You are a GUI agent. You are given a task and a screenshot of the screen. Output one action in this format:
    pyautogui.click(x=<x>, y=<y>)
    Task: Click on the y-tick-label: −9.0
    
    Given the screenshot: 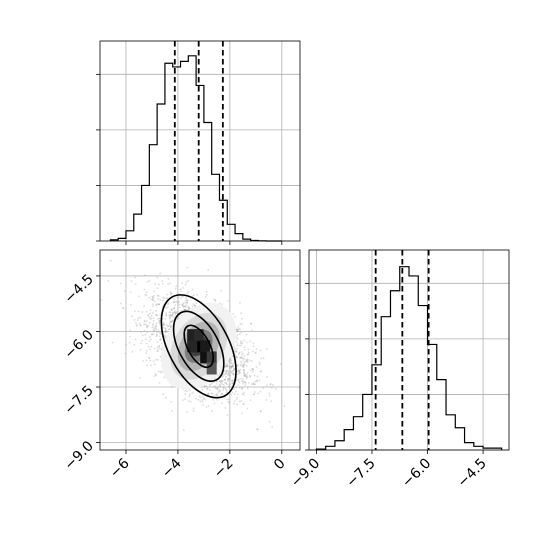 What is the action you would take?
    pyautogui.click(x=78, y=455)
    